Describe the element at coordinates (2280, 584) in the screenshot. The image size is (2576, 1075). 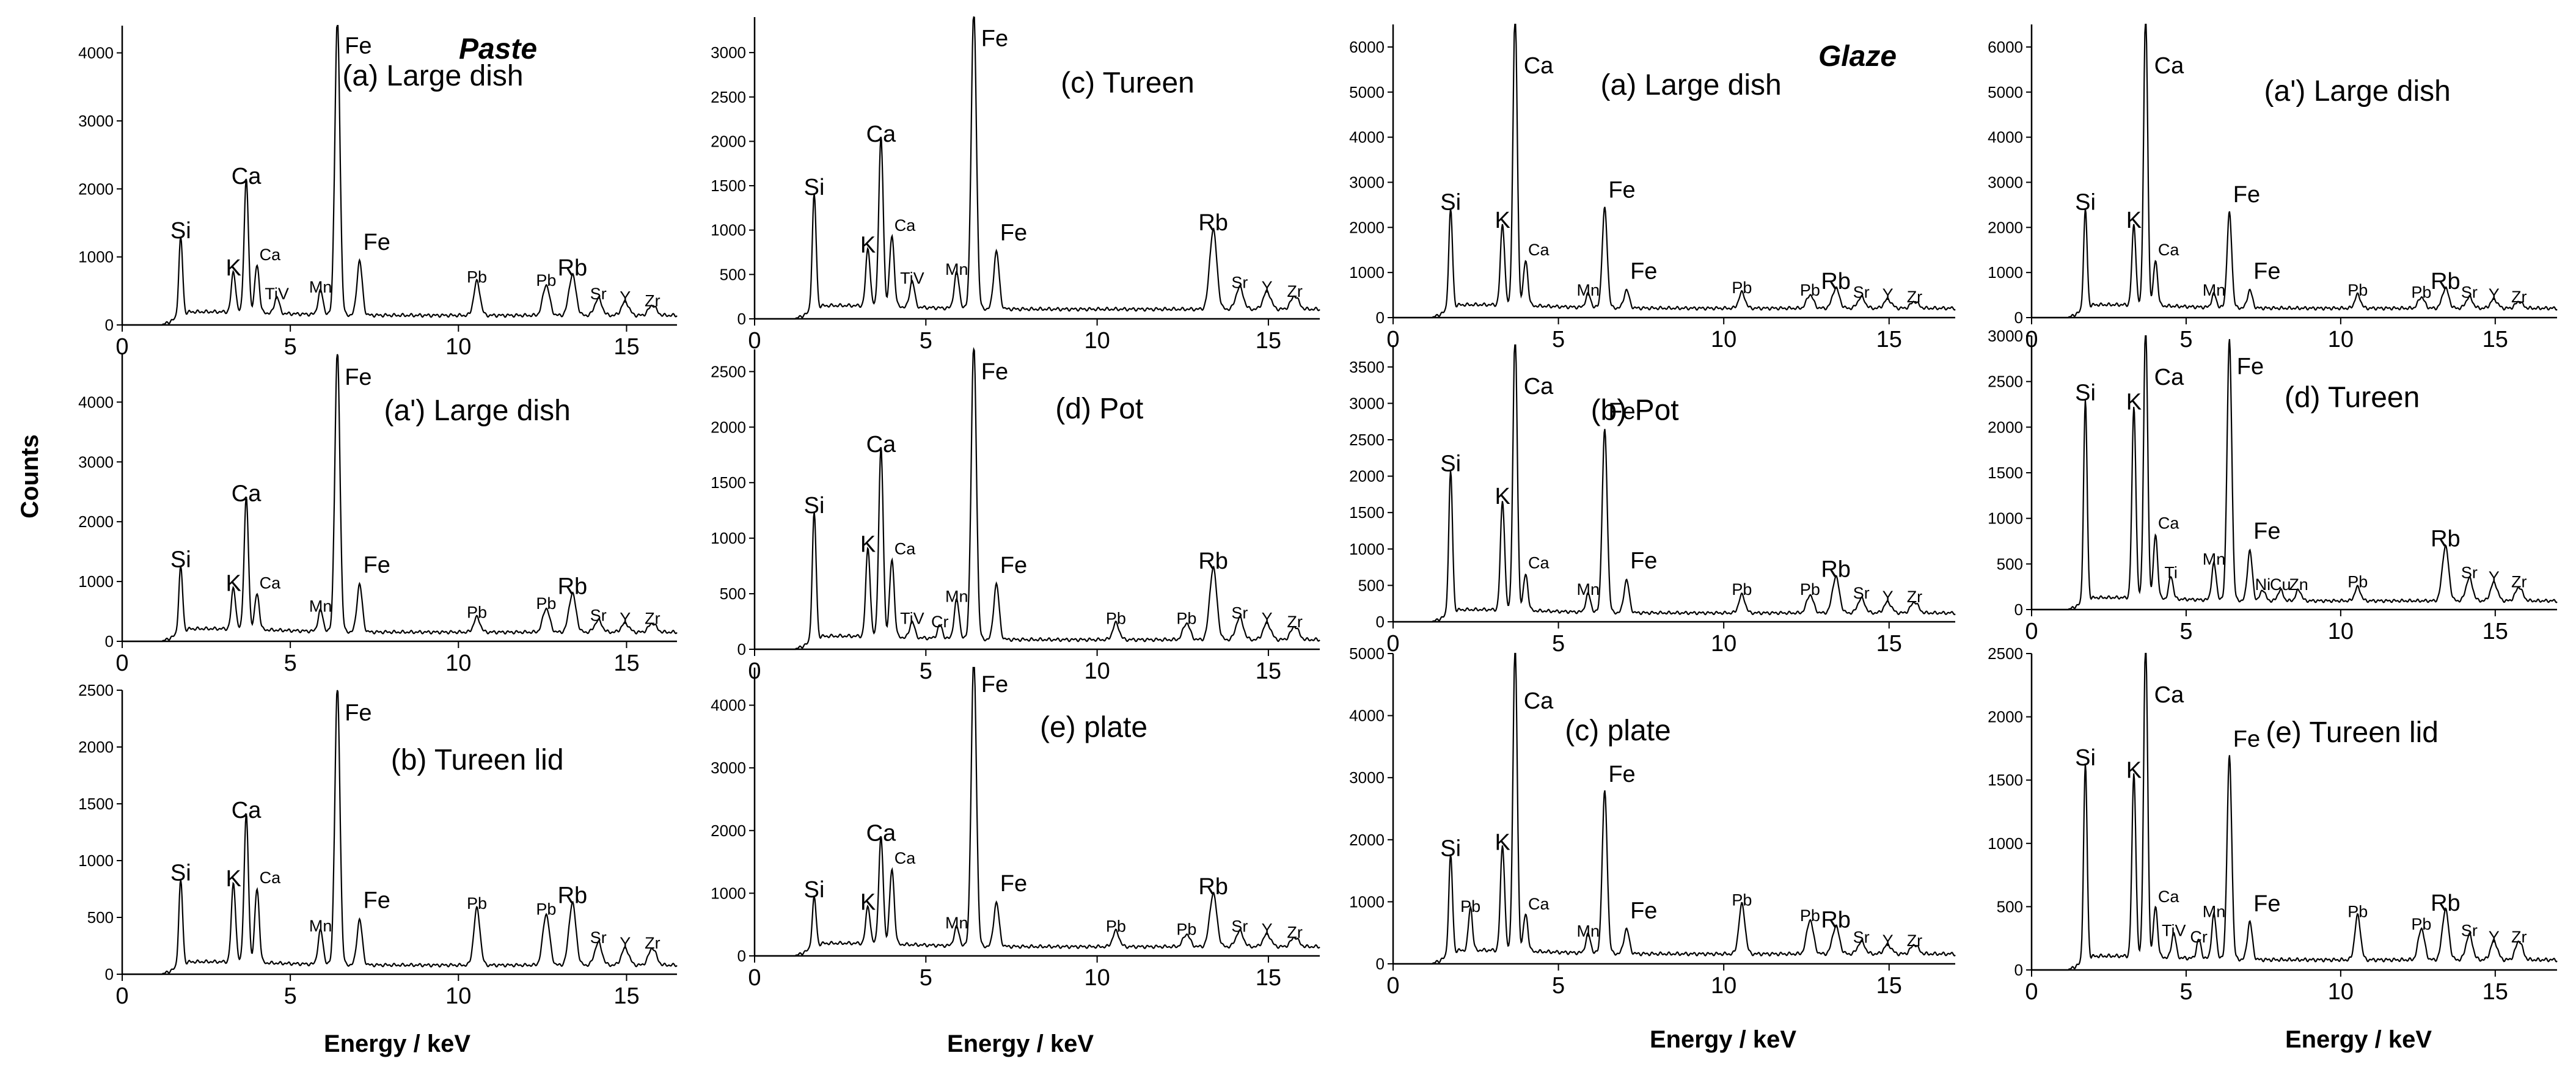
I see `peak-label: Cu` at that location.